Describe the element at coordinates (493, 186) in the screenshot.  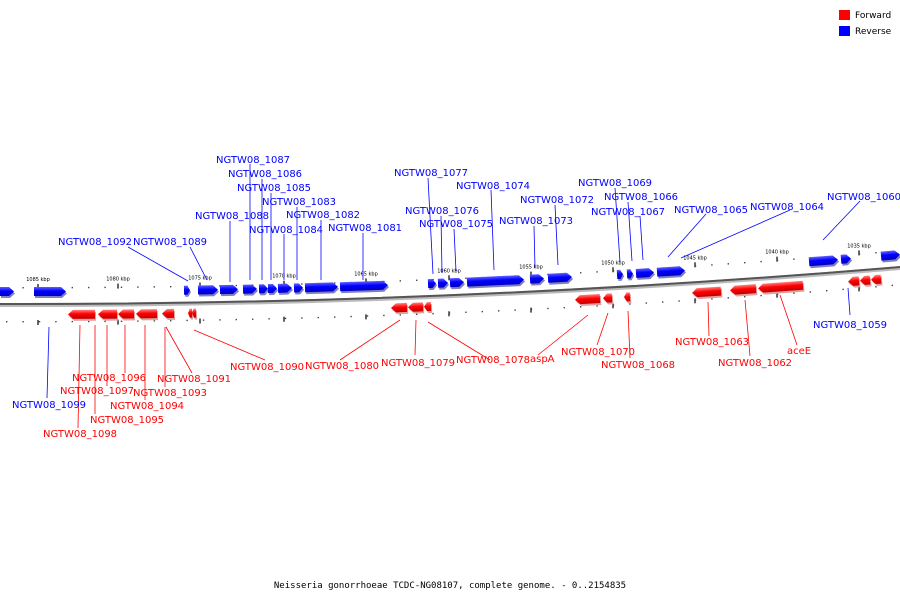
I see `gene-label: NGTW08_1074` at that location.